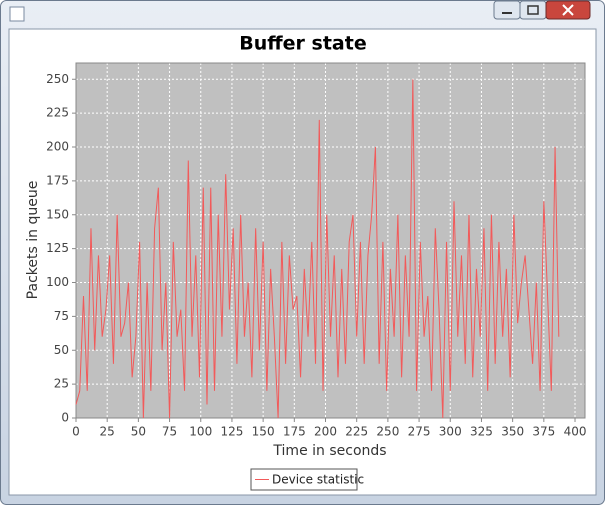 Image resolution: width=605 pixels, height=509 pixels. What do you see at coordinates (325, 432) in the screenshot?
I see `x-tick-label: 200` at bounding box center [325, 432].